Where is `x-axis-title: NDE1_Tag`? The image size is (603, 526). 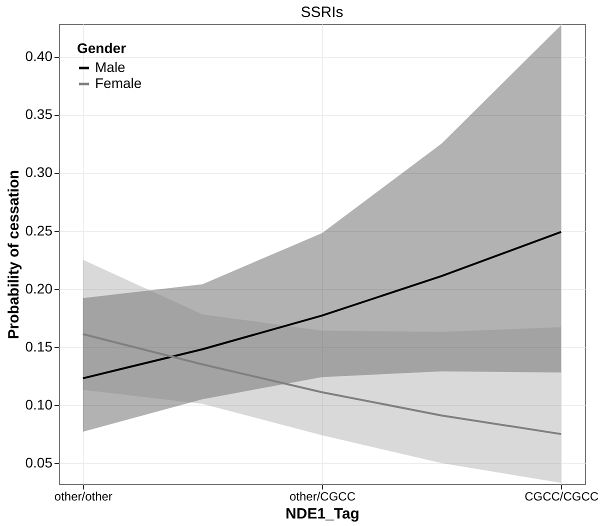
x-axis-title: NDE1_Tag is located at coordinates (323, 514).